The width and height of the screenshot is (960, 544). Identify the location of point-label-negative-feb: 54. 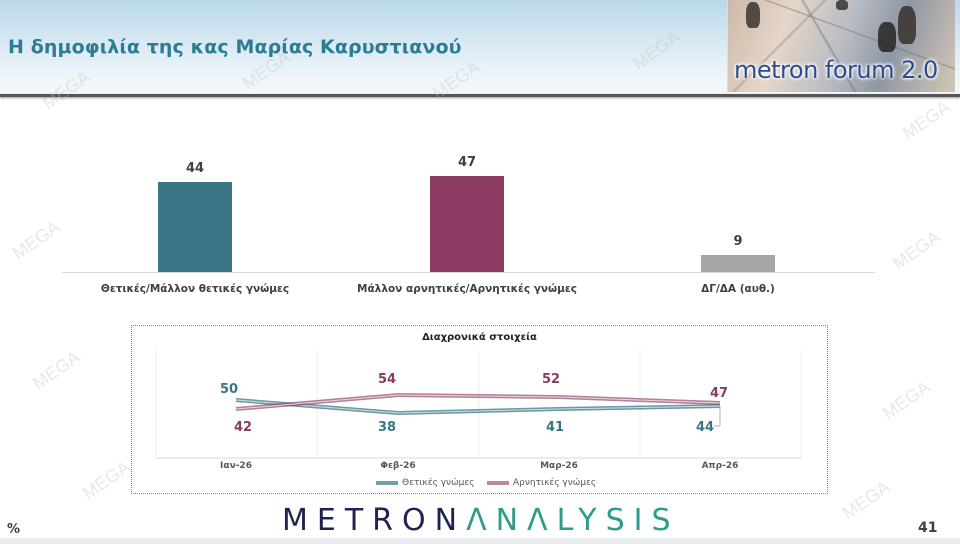
(387, 379).